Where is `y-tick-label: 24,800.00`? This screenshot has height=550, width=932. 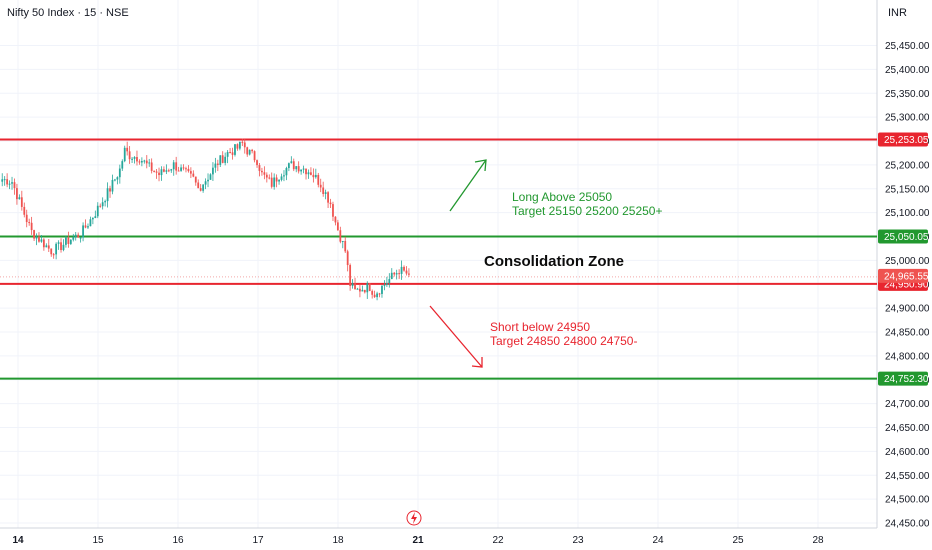
y-tick-label: 24,800.00 is located at coordinates (907, 356).